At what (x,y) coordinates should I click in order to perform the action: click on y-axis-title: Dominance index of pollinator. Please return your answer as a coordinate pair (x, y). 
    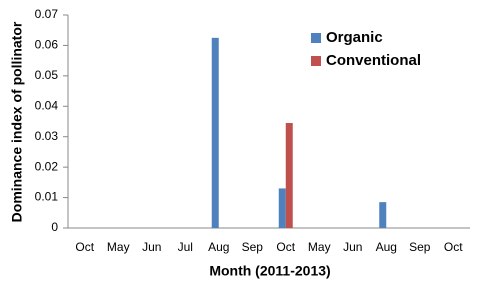
    Looking at the image, I should click on (17, 121).